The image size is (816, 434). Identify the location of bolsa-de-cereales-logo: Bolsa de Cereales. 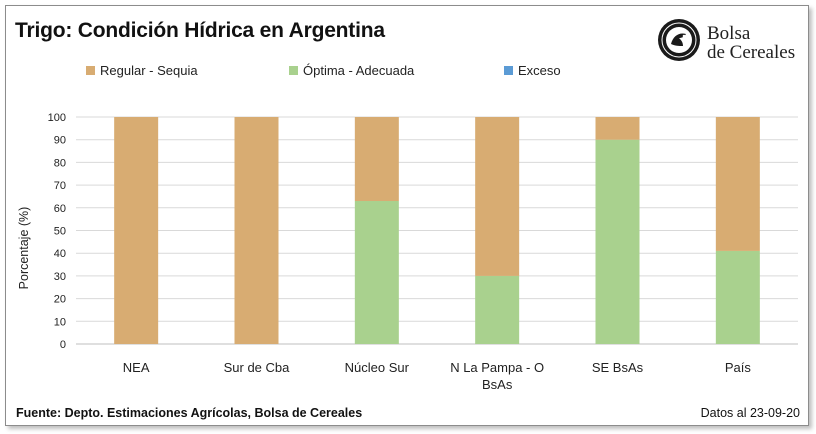
(732, 47).